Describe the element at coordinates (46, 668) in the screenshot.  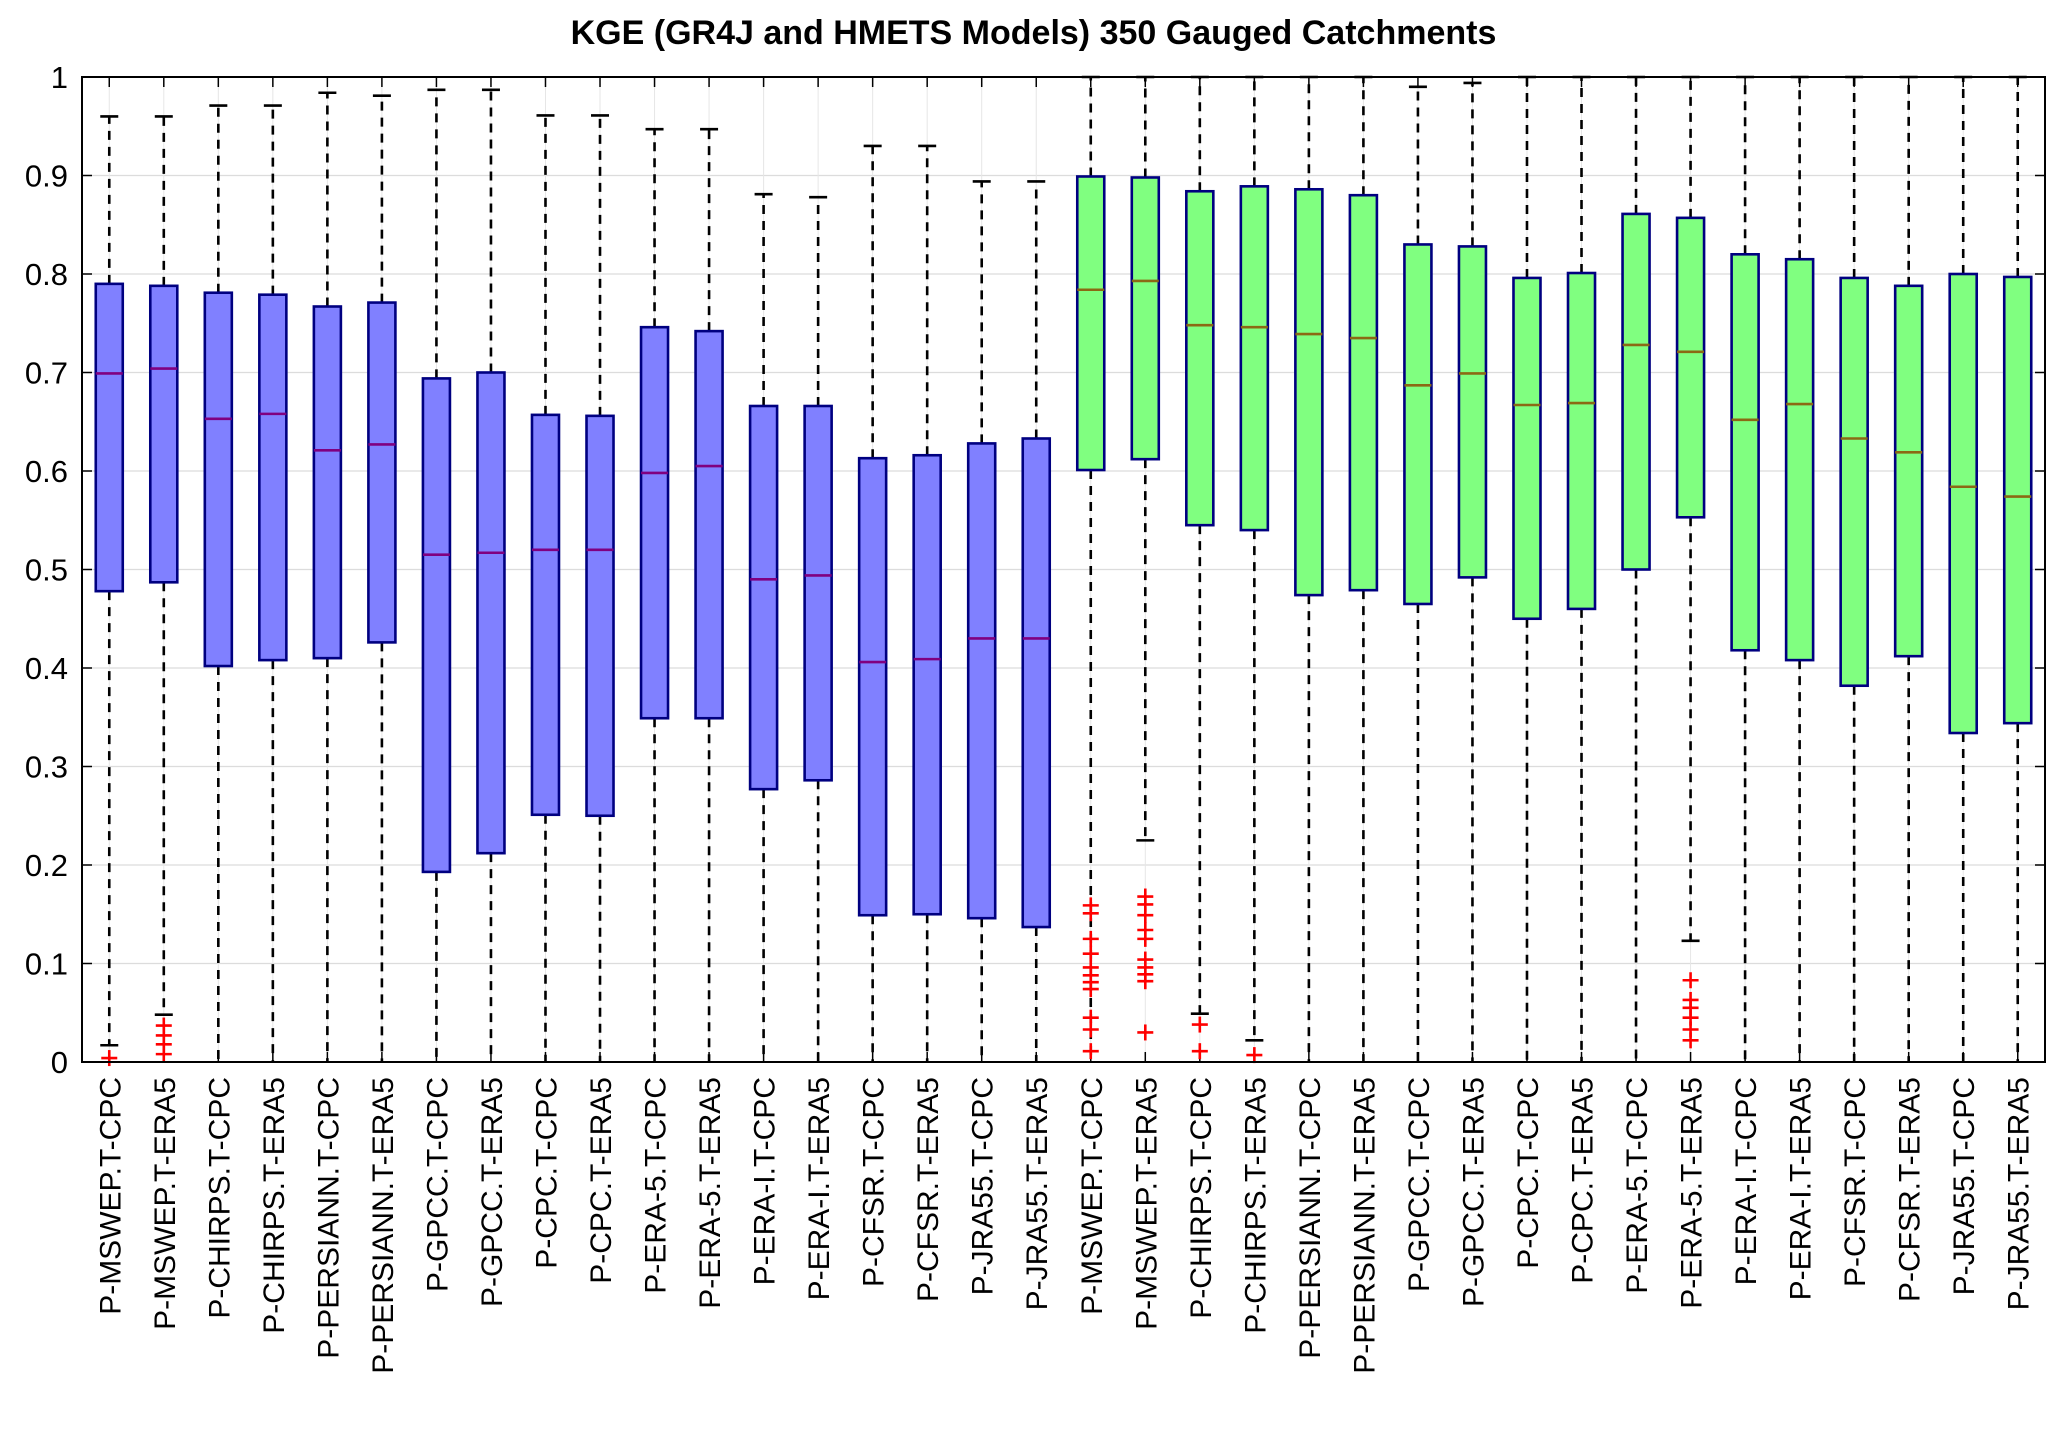
I see `y-tick-label: 0.4` at that location.